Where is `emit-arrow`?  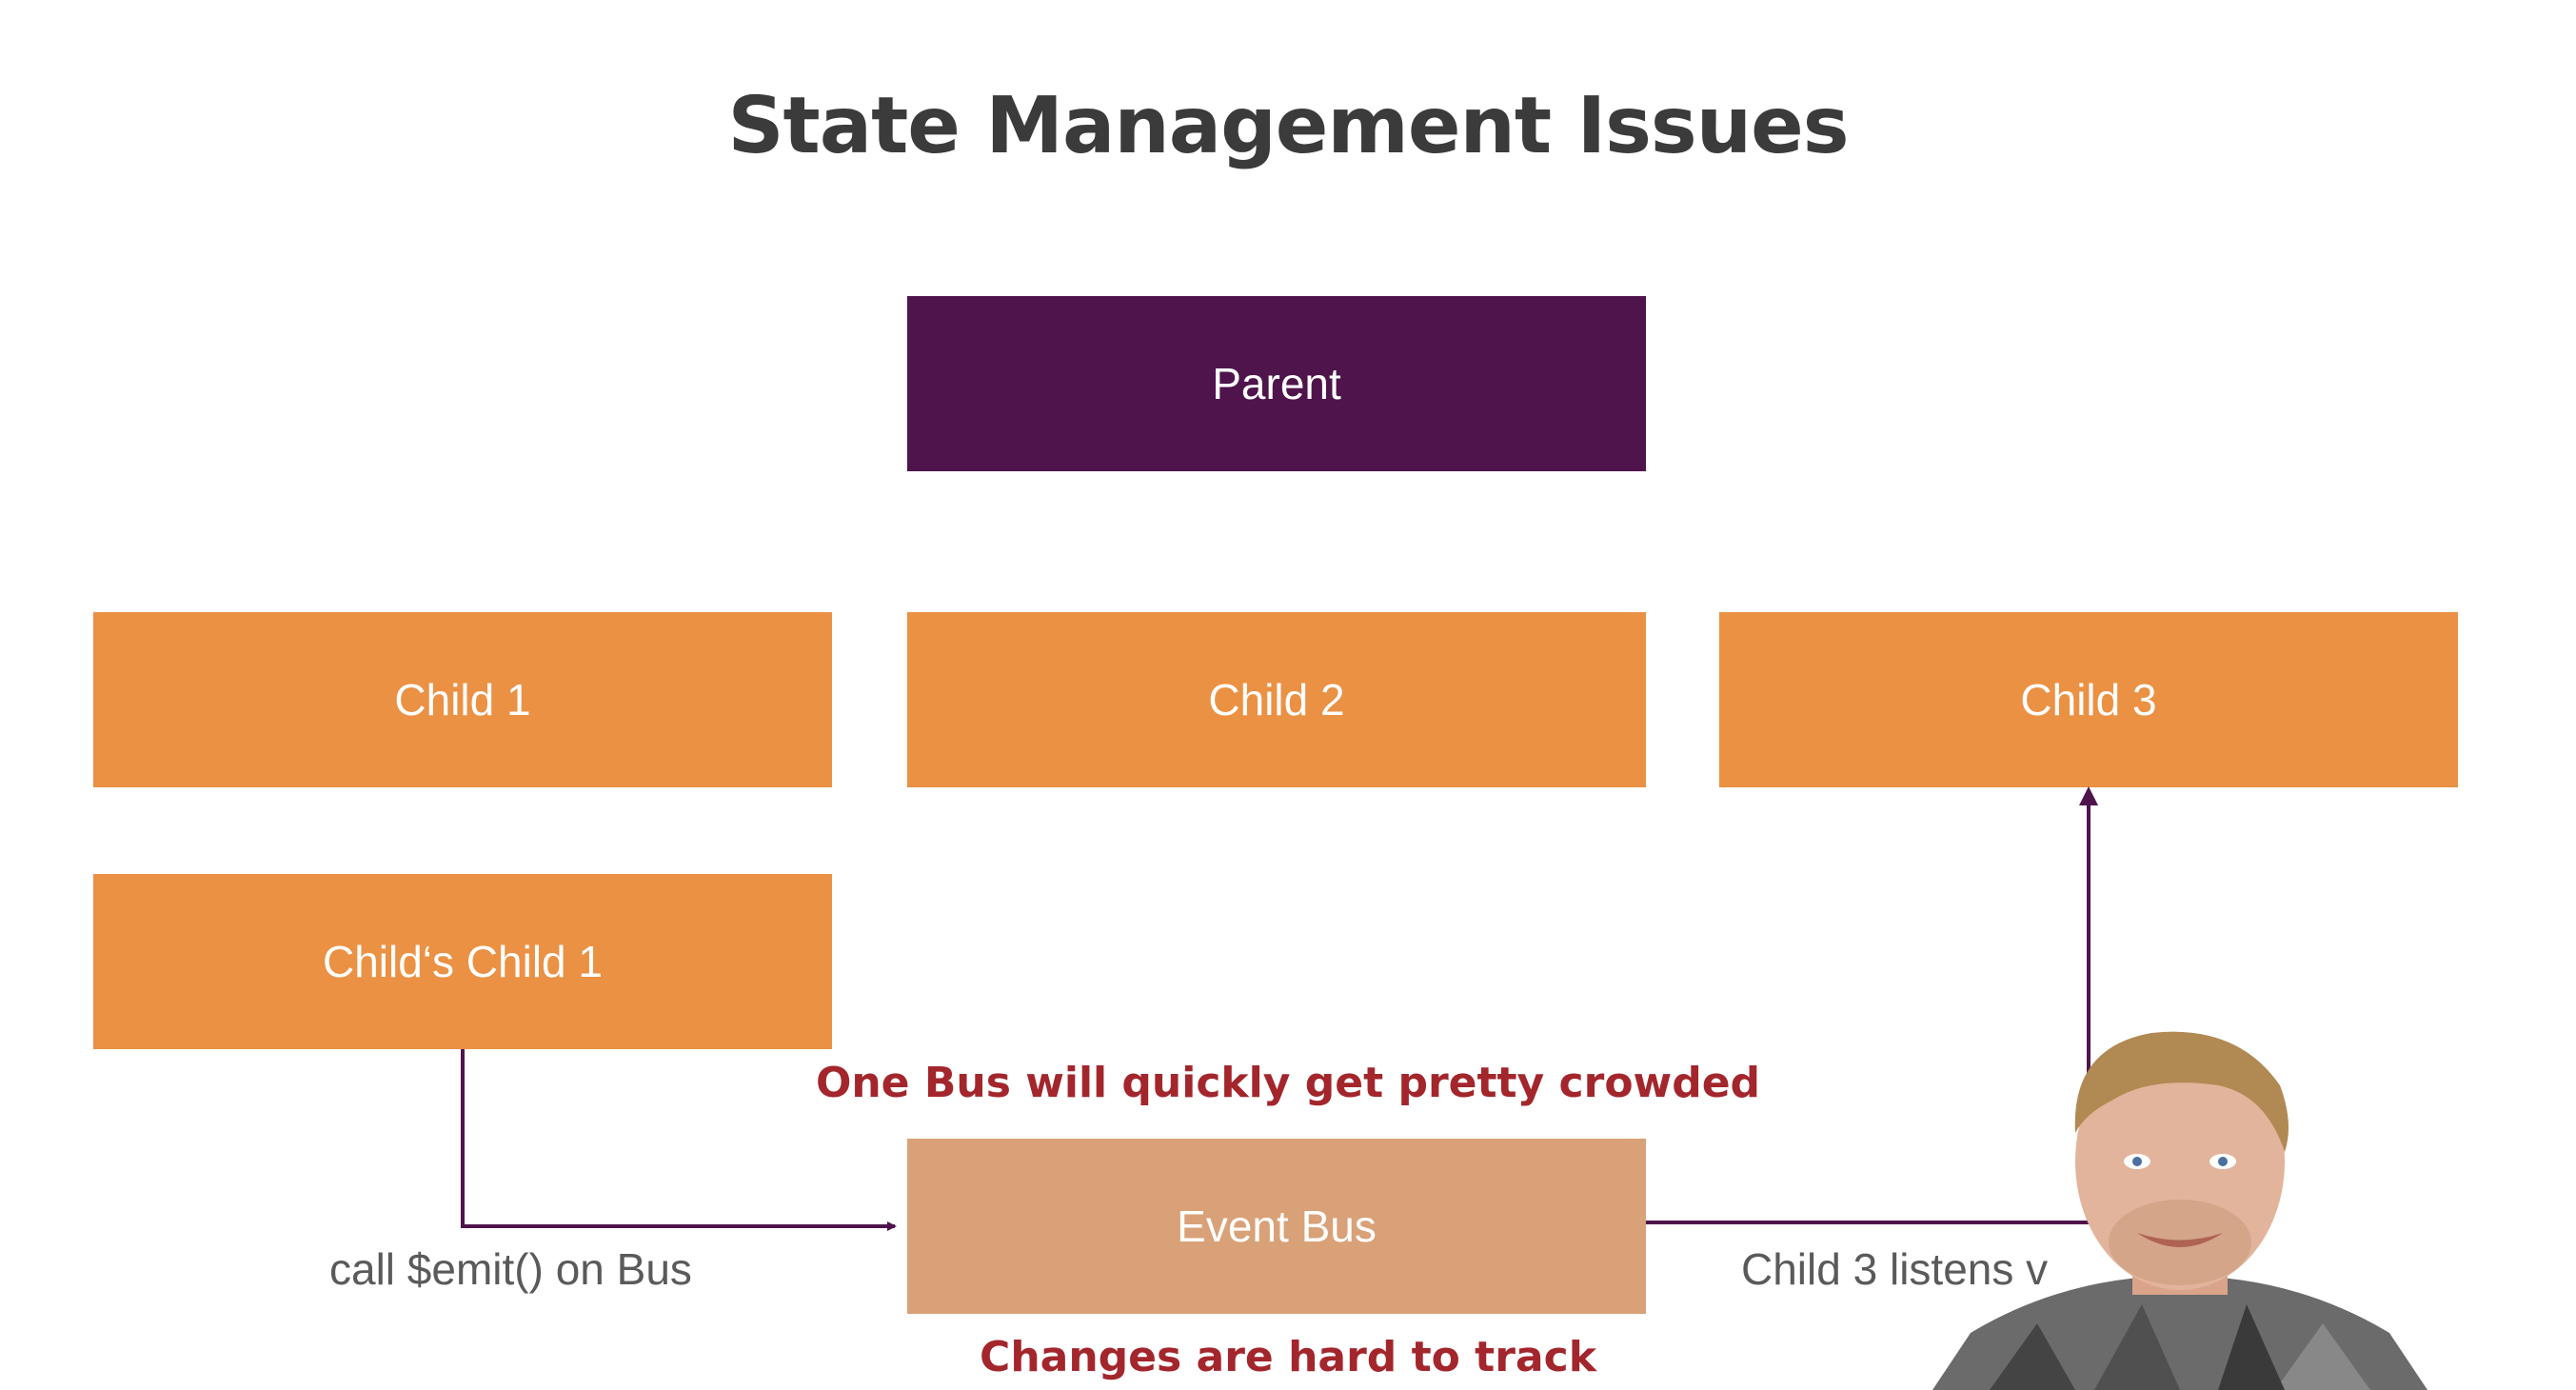
emit-arrow is located at coordinates (679, 1140).